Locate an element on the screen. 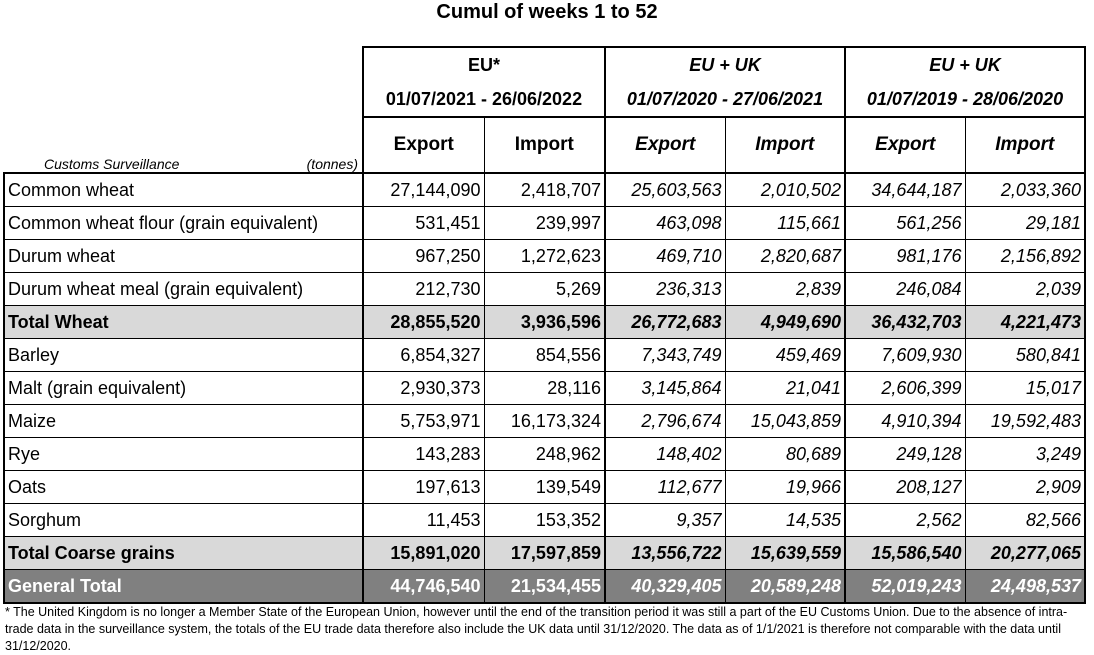 This screenshot has width=1094, height=655. export-value: 236,313 is located at coordinates (665, 289).